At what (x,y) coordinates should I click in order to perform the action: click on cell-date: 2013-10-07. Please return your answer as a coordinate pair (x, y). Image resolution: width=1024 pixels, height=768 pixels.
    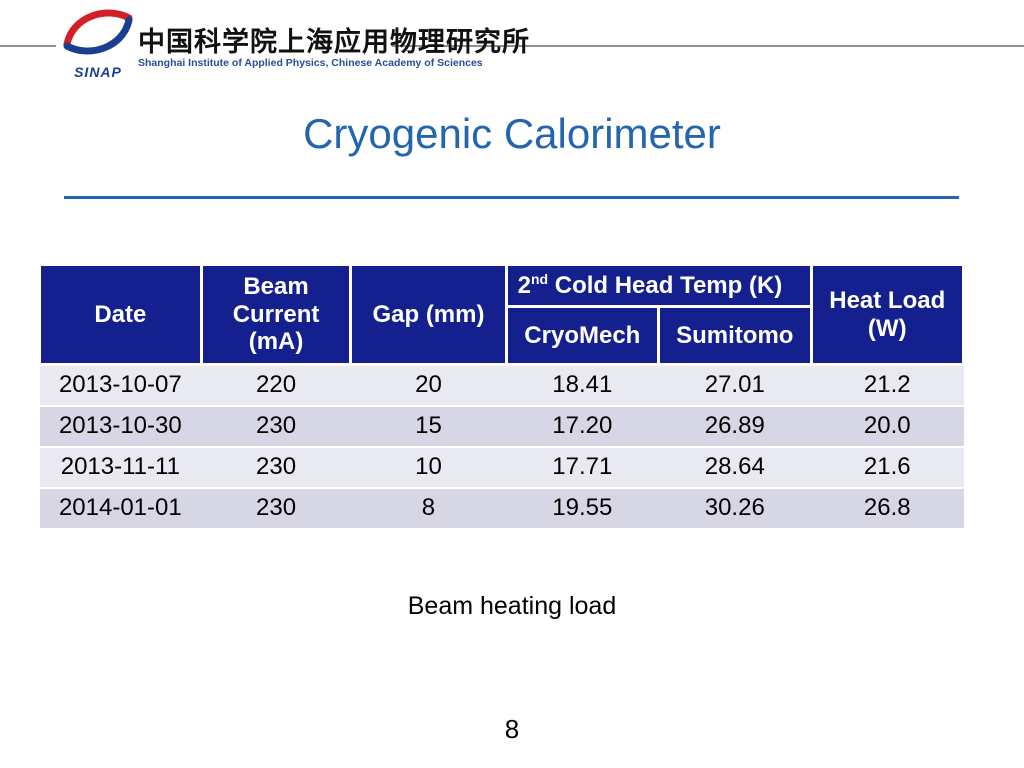
    Looking at the image, I should click on (120, 385).